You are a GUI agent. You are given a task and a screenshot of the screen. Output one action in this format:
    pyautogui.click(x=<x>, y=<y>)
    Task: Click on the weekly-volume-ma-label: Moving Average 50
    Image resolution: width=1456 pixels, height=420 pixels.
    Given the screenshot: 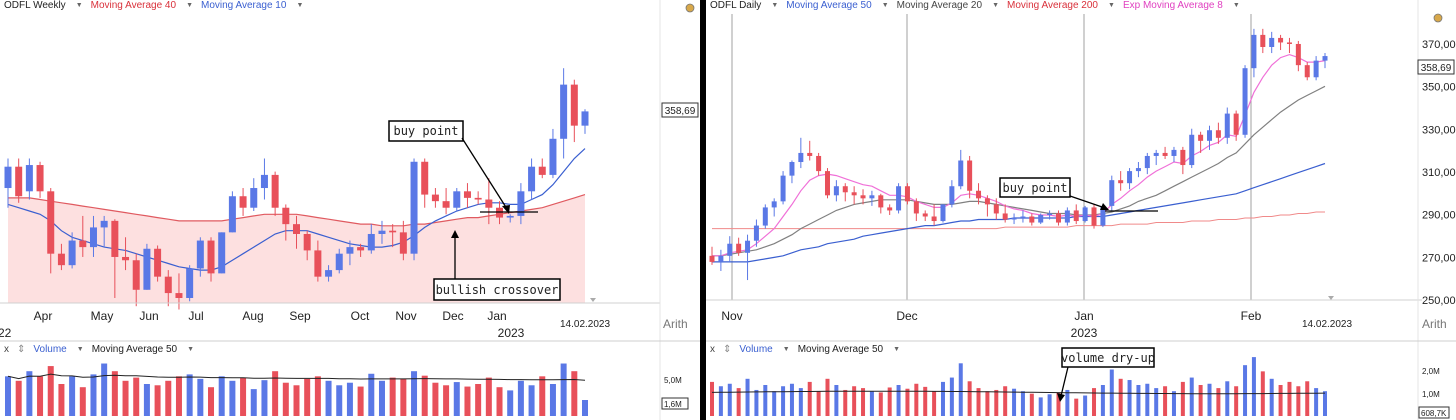 What is the action you would take?
    pyautogui.click(x=134, y=349)
    